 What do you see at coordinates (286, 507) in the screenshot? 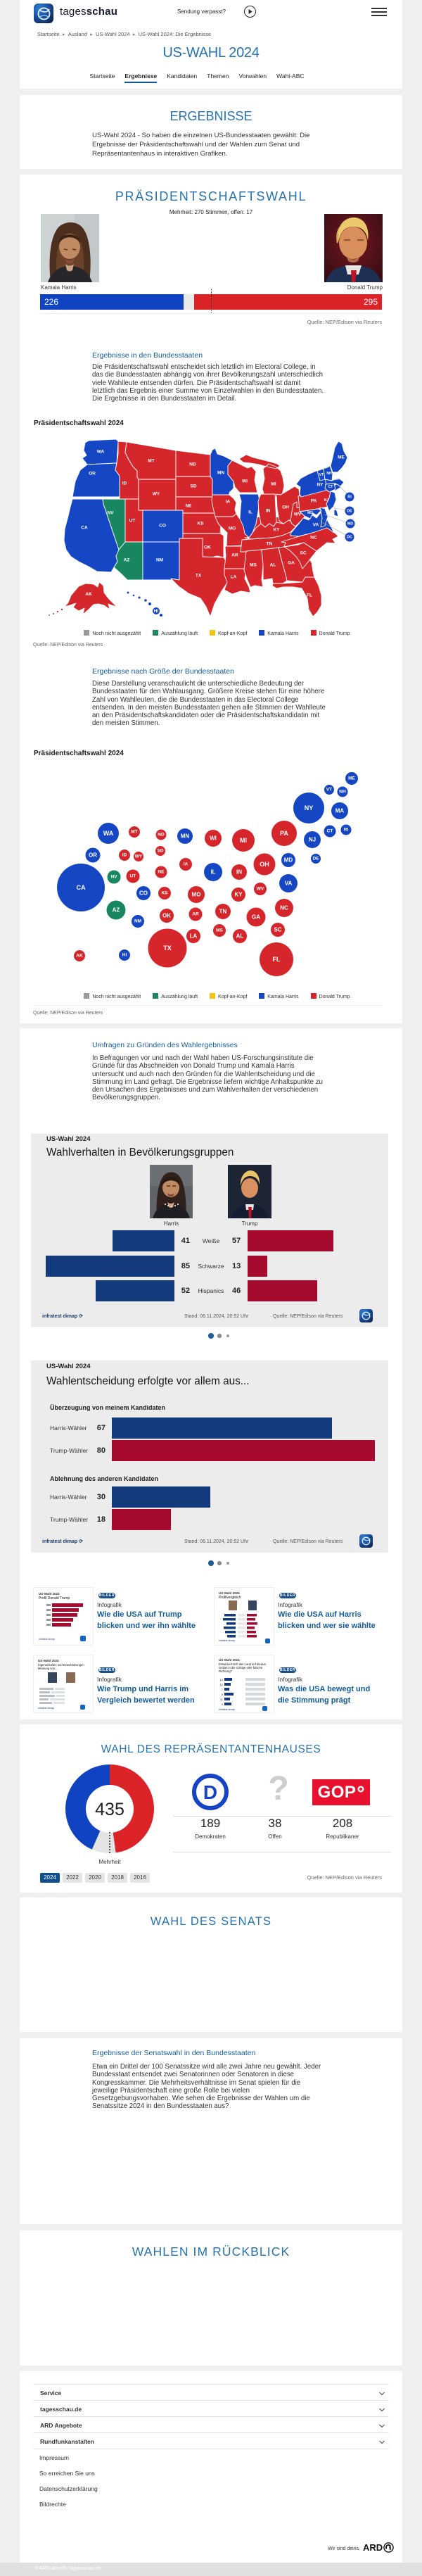
I see `svg-text: OH` at bounding box center [286, 507].